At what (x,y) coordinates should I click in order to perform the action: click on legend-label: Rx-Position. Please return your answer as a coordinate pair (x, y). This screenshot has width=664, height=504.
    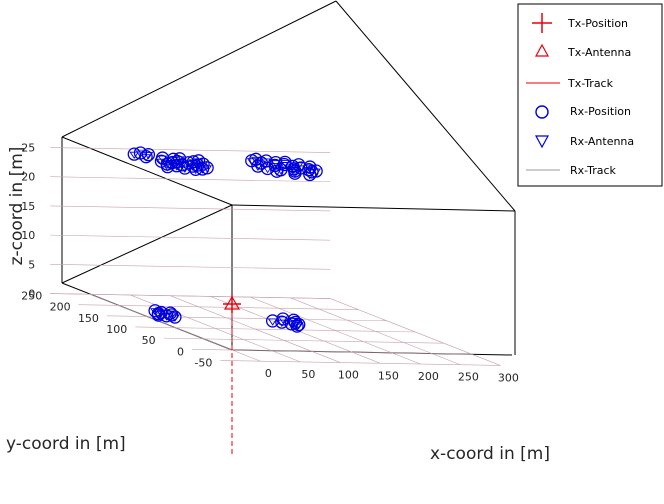
    Looking at the image, I should click on (600, 111).